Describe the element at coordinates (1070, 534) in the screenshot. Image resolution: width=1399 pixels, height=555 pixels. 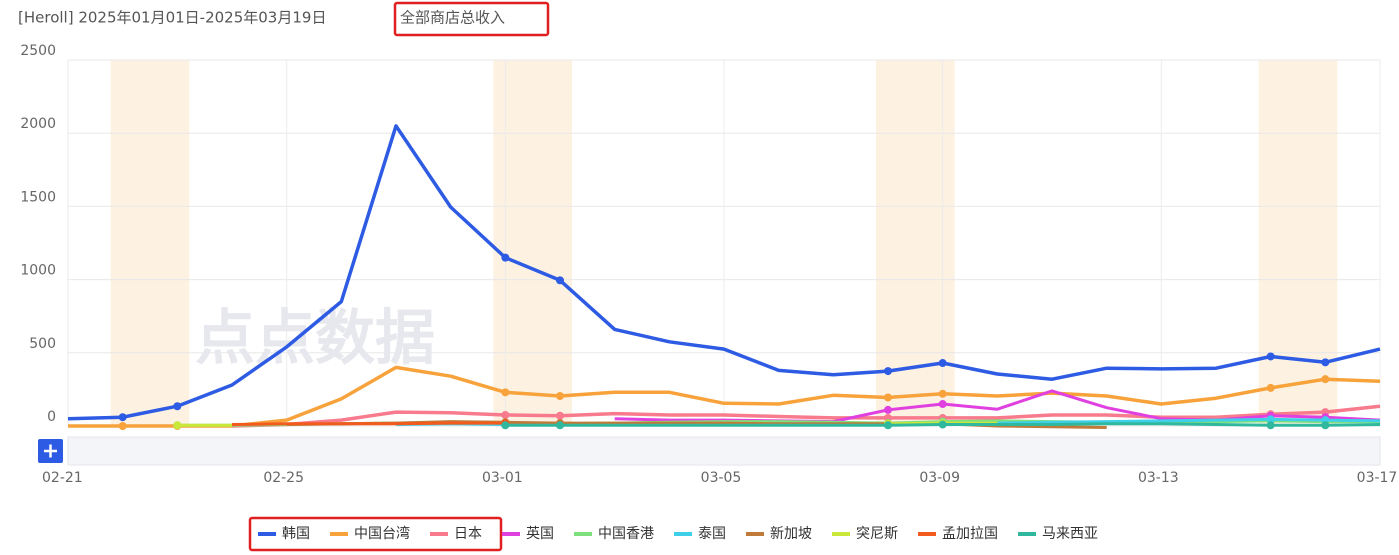
I see `legend-label: 马来西亚` at that location.